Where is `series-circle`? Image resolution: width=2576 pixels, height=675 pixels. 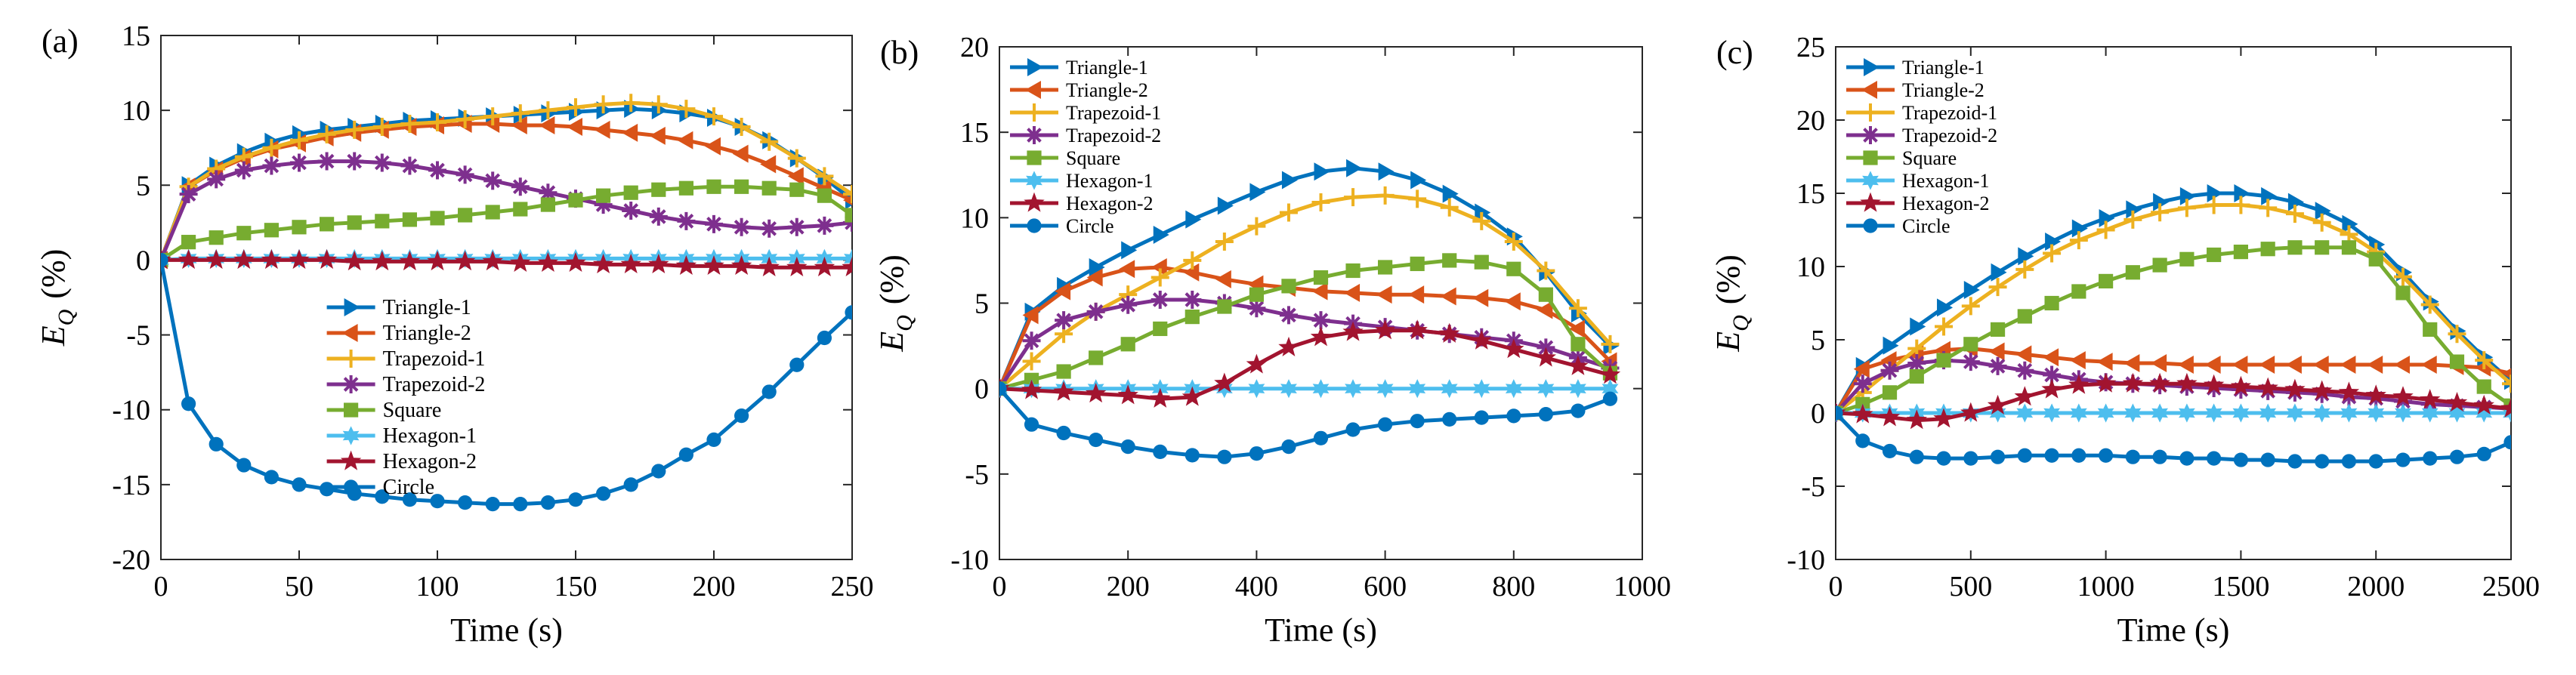 series-circle is located at coordinates (506, 382).